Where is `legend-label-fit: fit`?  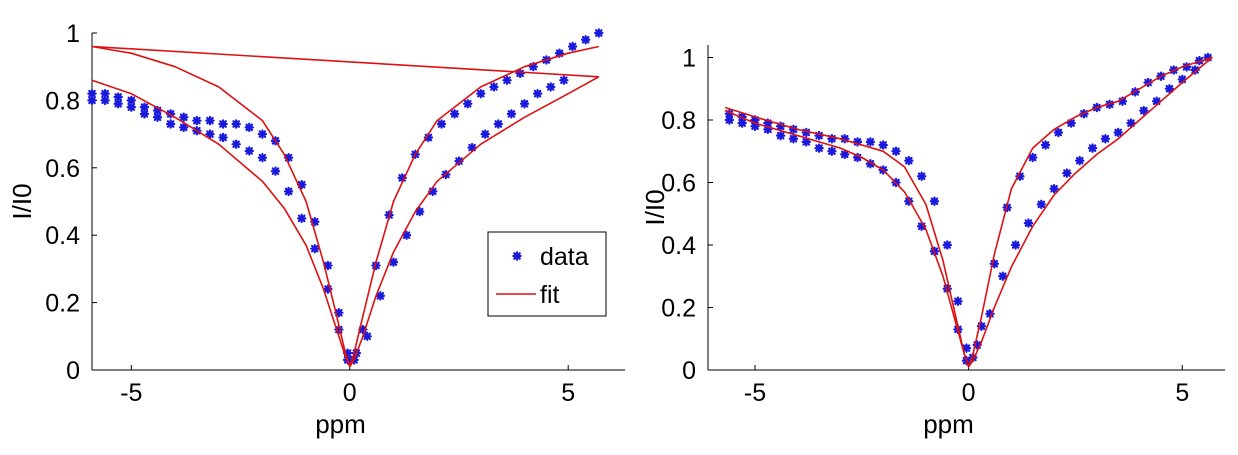 legend-label-fit: fit is located at coordinates (550, 295).